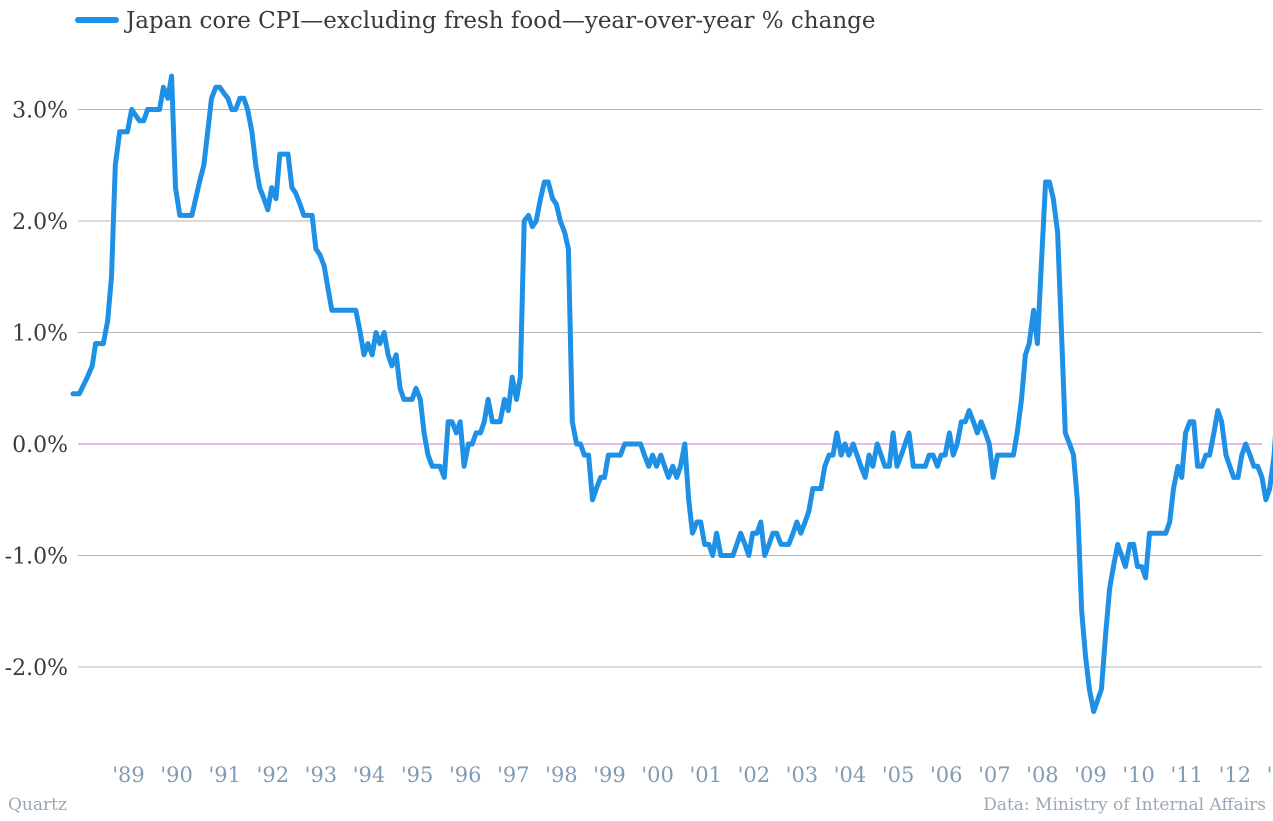 This screenshot has width=1273, height=821. I want to click on data-source-label: Data: Ministry of Internal Affairs, so click(1124, 805).